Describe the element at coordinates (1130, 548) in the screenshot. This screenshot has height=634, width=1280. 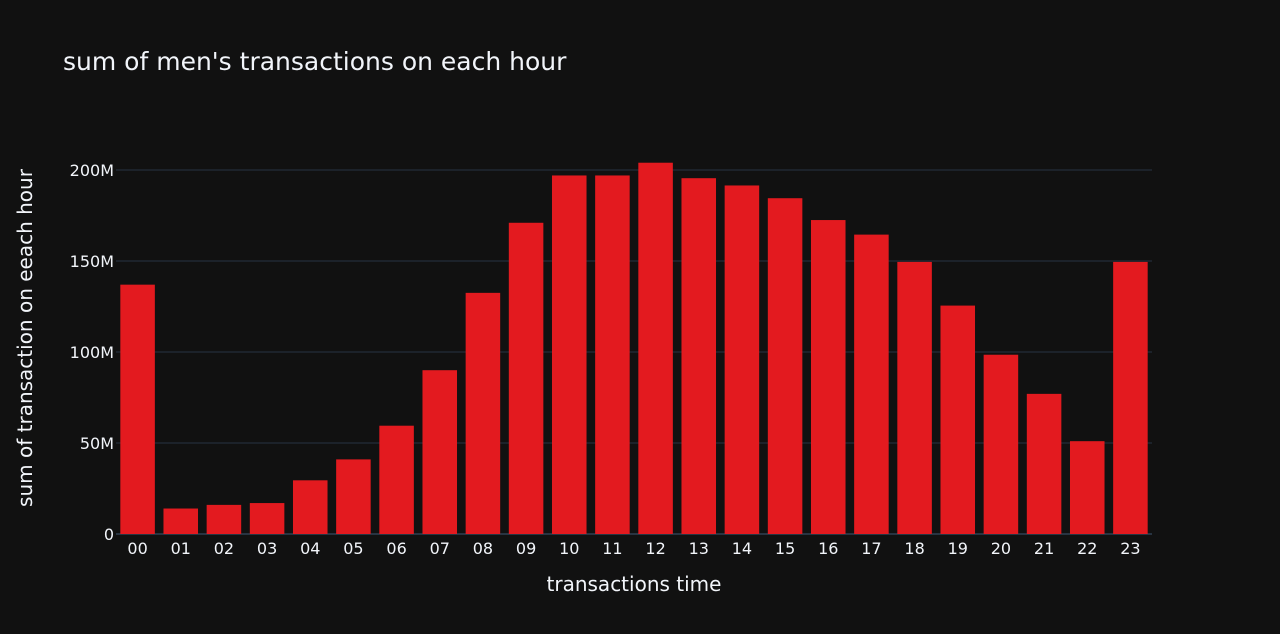
I see `x-tick-label: 23` at that location.